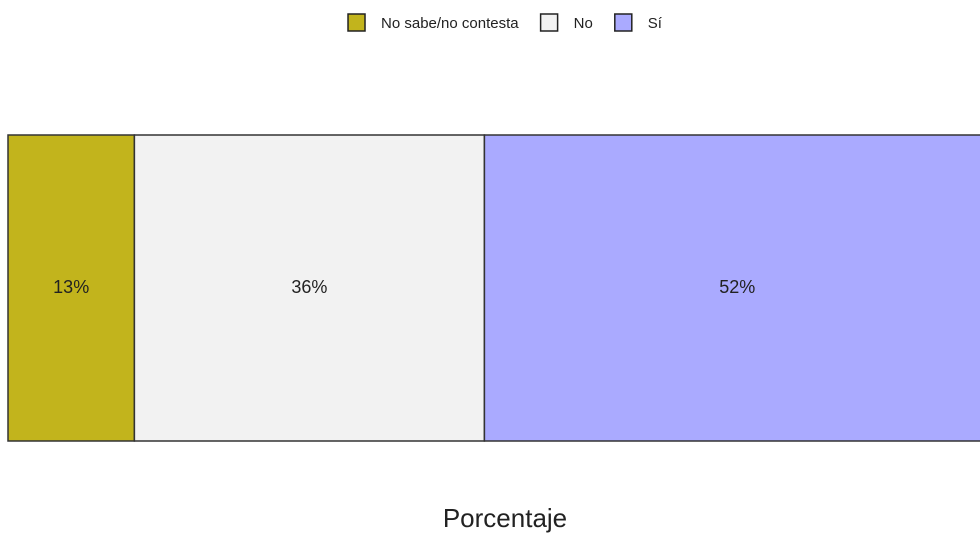 The image size is (980, 536). I want to click on legend-label: No, so click(583, 23).